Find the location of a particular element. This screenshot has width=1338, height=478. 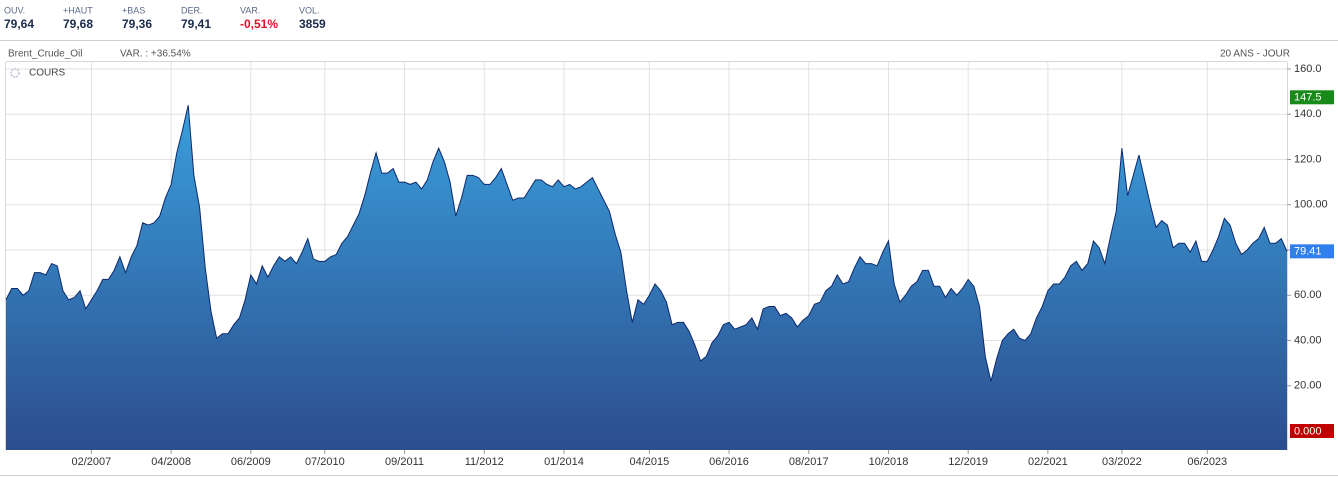

header-value: 79,41 is located at coordinates (196, 24).